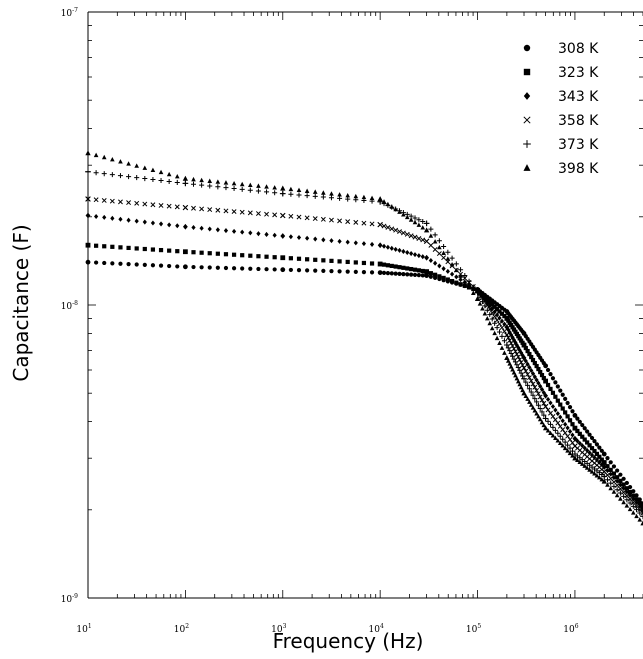  What do you see at coordinates (561, 145) in the screenshot?
I see `legend-item: 373 K` at bounding box center [561, 145].